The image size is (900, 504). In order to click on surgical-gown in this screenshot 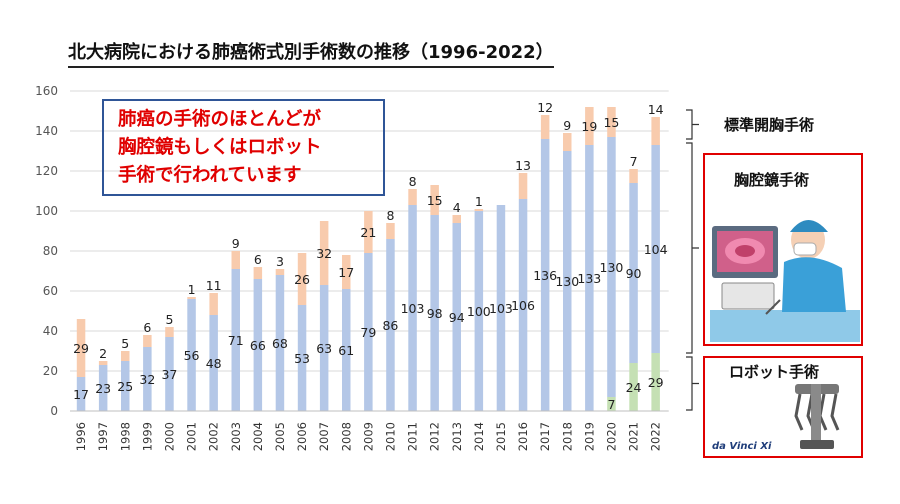, I will do `click(814, 284)`.